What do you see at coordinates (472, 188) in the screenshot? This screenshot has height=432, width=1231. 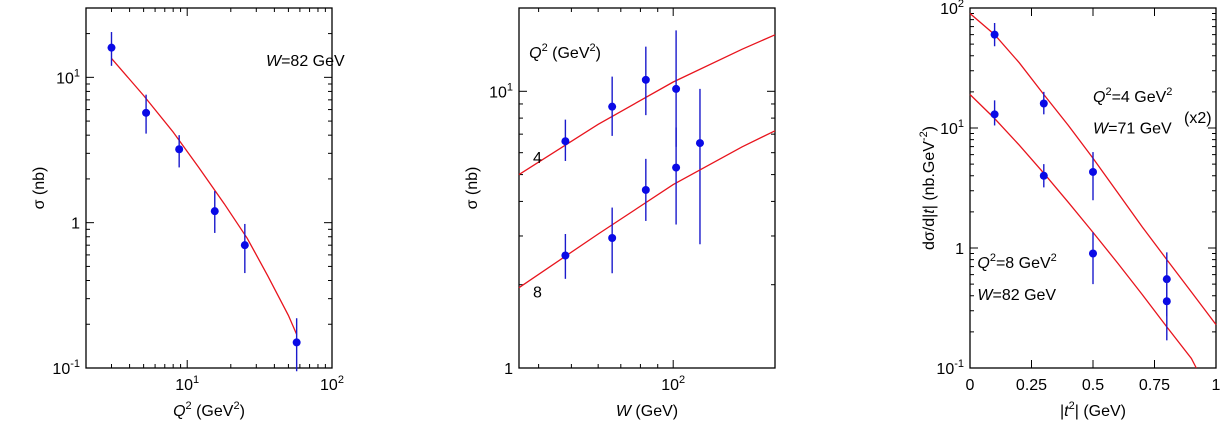 I see `p2-y-axis-label: σ (nb)` at bounding box center [472, 188].